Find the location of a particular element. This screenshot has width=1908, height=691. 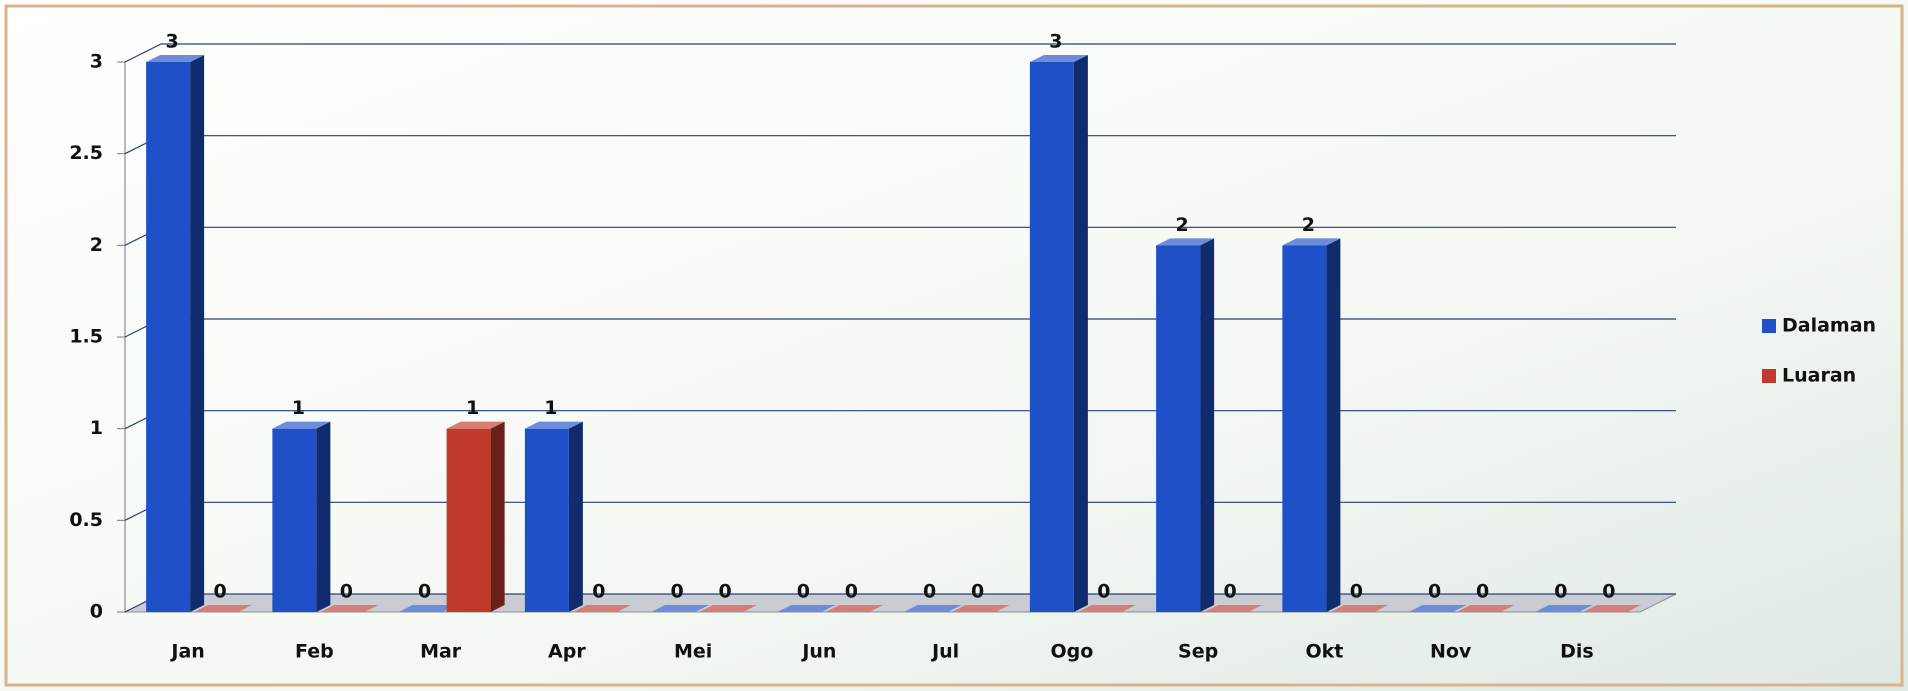

x-tick-label: Apr is located at coordinates (567, 652).